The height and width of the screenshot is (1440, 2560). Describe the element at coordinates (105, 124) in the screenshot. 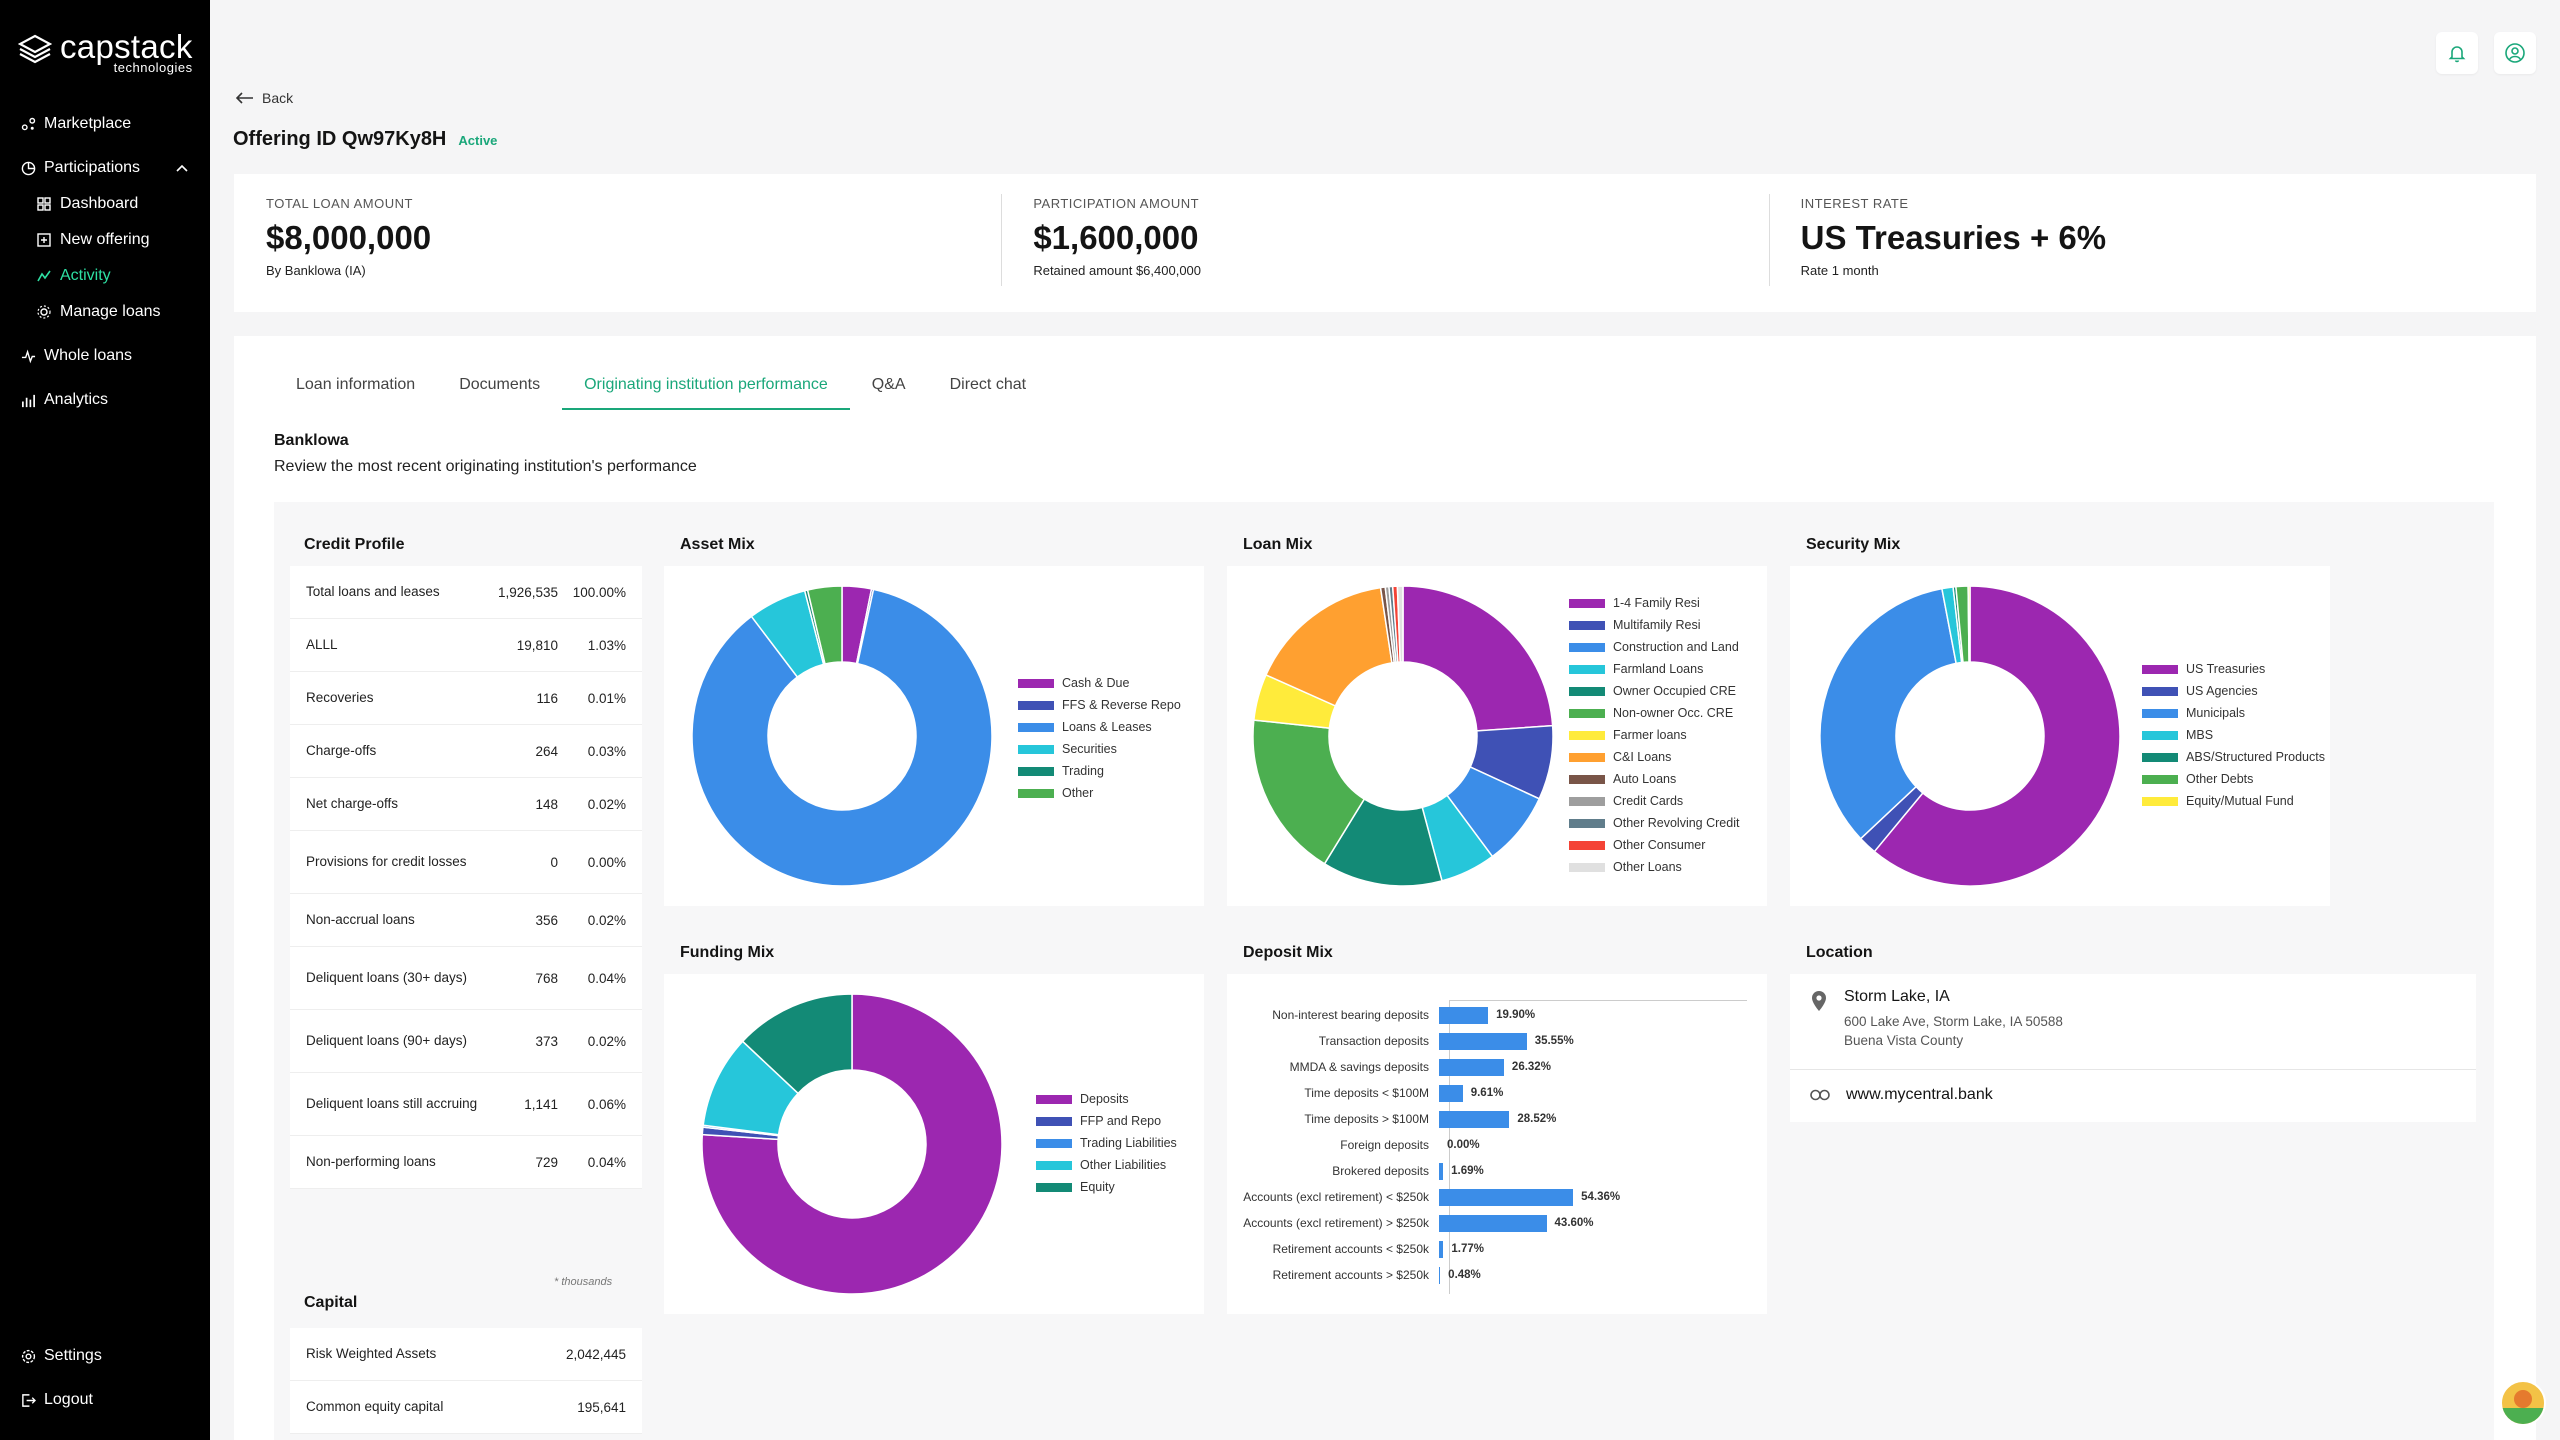

I see `nav-marketplace: Marketplace` at that location.